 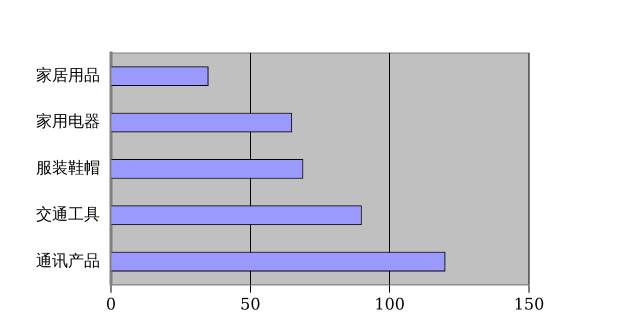 What do you see at coordinates (68, 121) in the screenshot?
I see `y-tick-label: 家用电器` at bounding box center [68, 121].